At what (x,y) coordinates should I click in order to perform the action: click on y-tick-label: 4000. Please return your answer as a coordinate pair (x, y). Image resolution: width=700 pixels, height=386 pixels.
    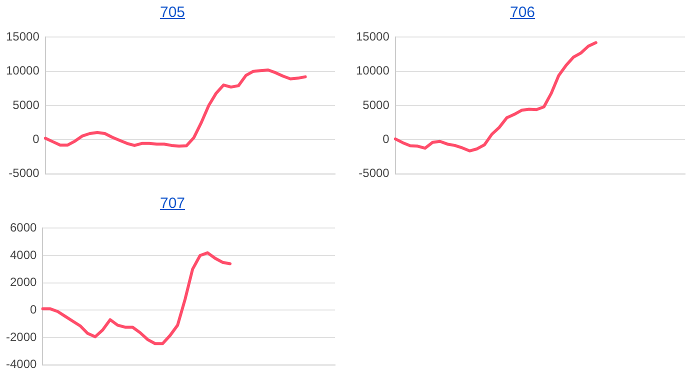
    Looking at the image, I should click on (24, 255).